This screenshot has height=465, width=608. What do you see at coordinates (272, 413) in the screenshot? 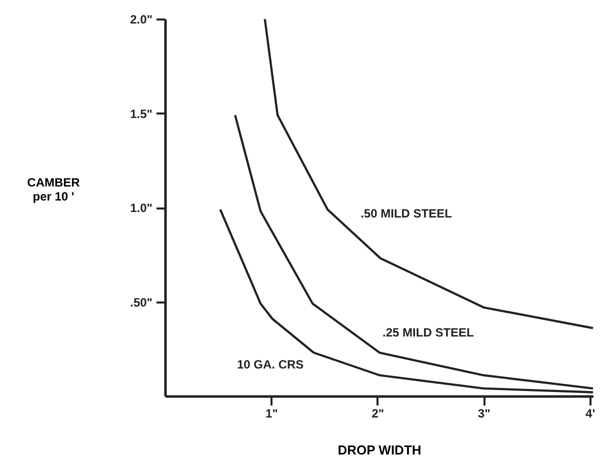
I see `x-tick-label: 1"` at bounding box center [272, 413].